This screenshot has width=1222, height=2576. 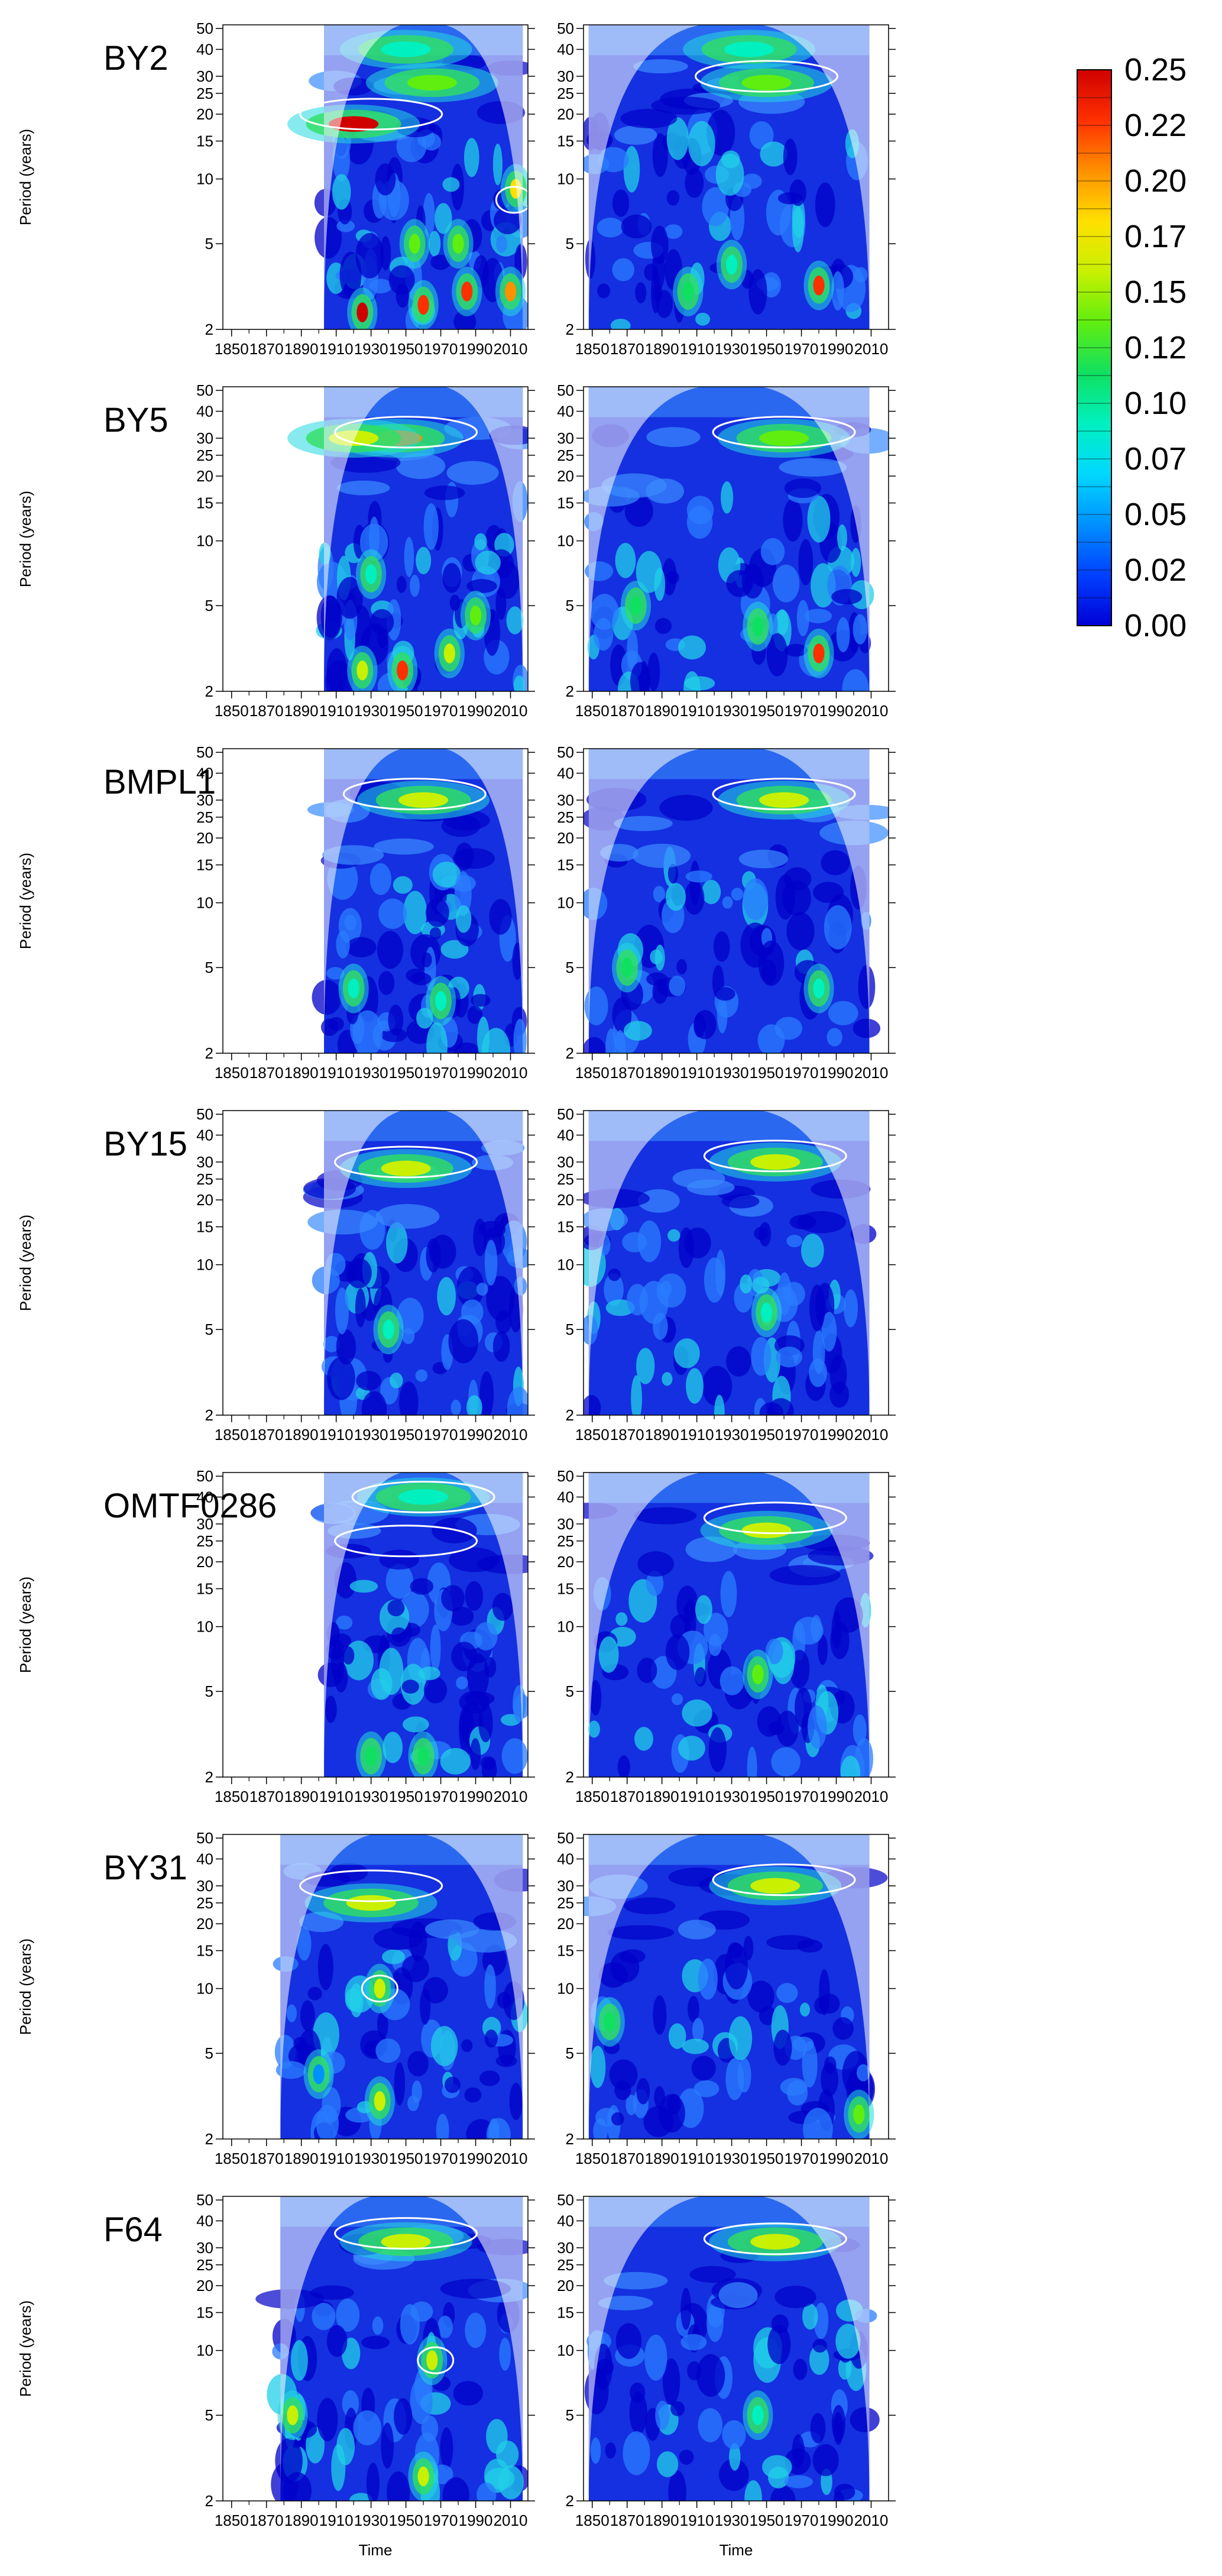 What do you see at coordinates (836, 2520) in the screenshot?
I see `x-tick-label: 1990` at bounding box center [836, 2520].